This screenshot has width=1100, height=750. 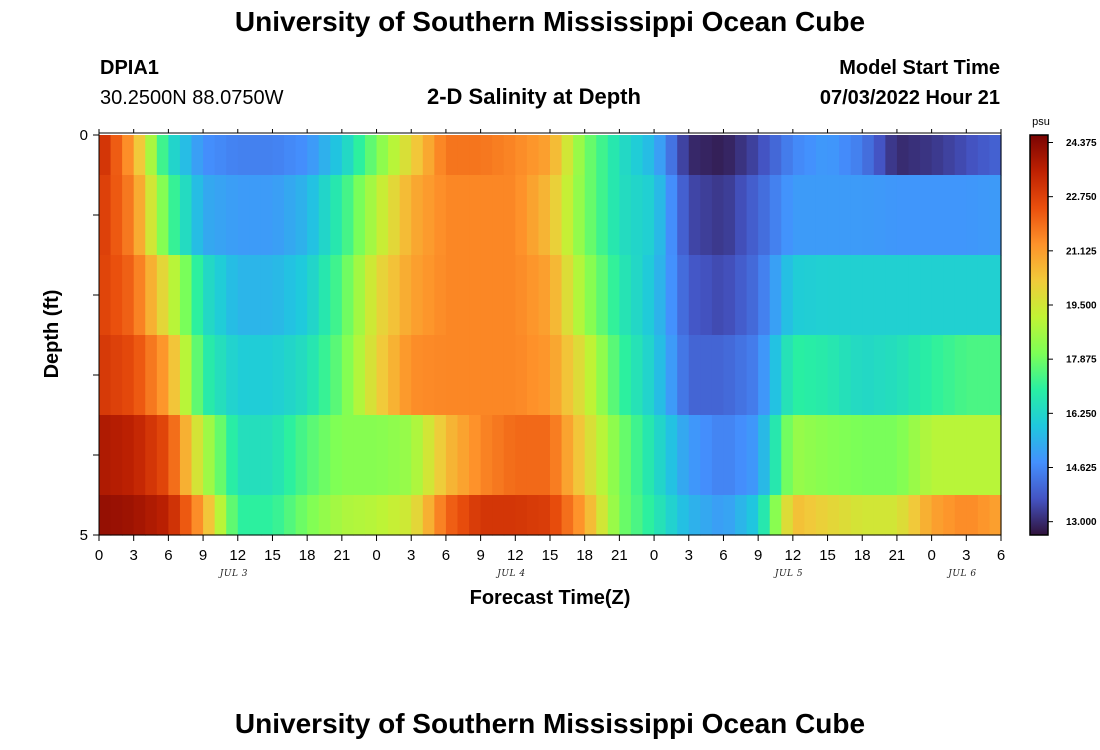 What do you see at coordinates (789, 574) in the screenshot?
I see `day-label: JUL 5` at bounding box center [789, 574].